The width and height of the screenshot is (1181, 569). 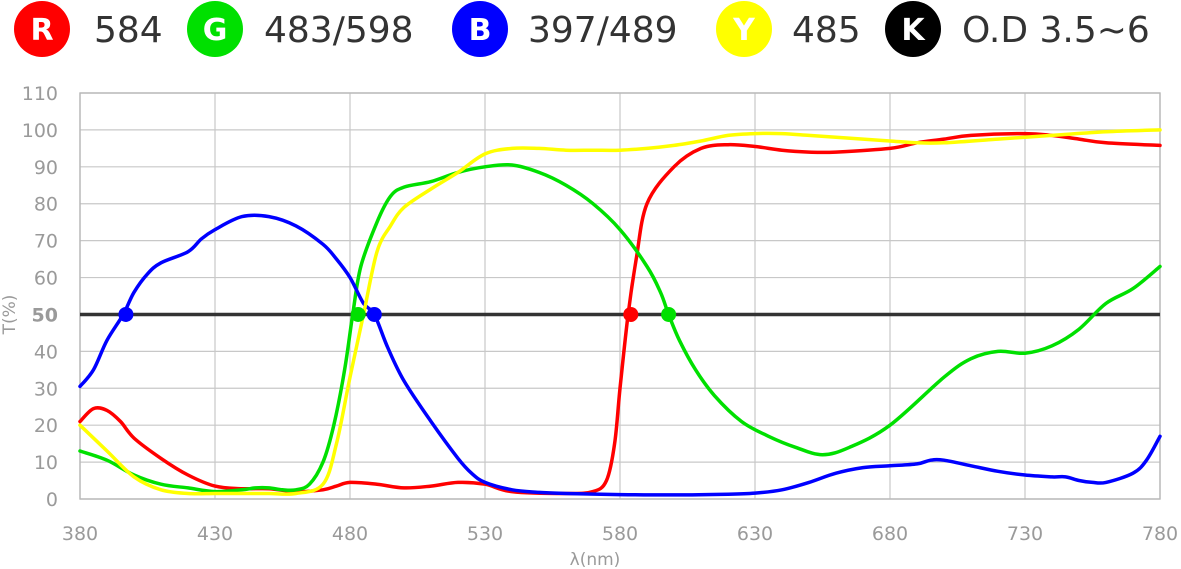 I want to click on legend-value-g: 483/598, so click(x=339, y=30).